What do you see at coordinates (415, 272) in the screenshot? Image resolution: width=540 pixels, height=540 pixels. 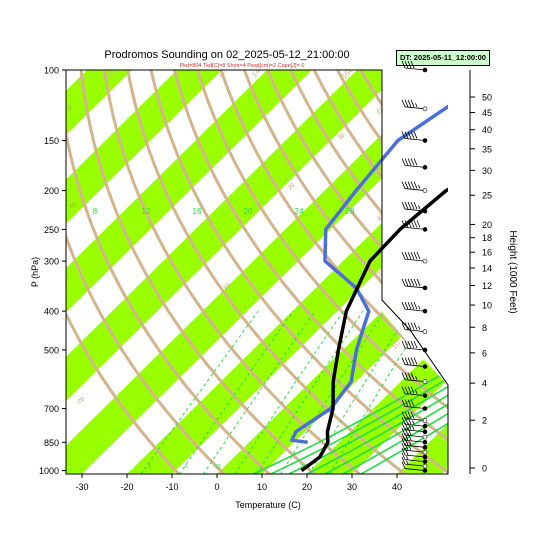 I see `barb-panel-mask` at bounding box center [415, 272].